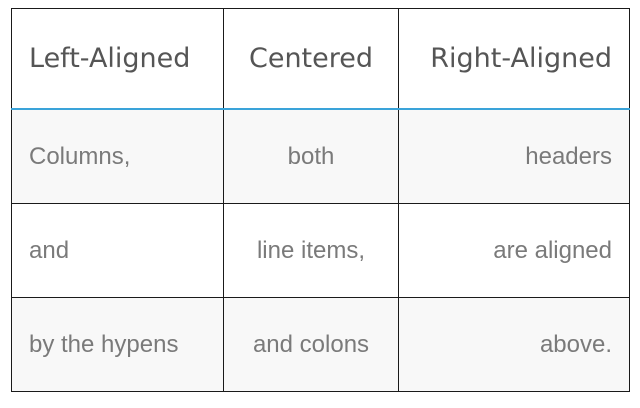 This screenshot has width=640, height=408. I want to click on table-cell: by the hypens, so click(117, 344).